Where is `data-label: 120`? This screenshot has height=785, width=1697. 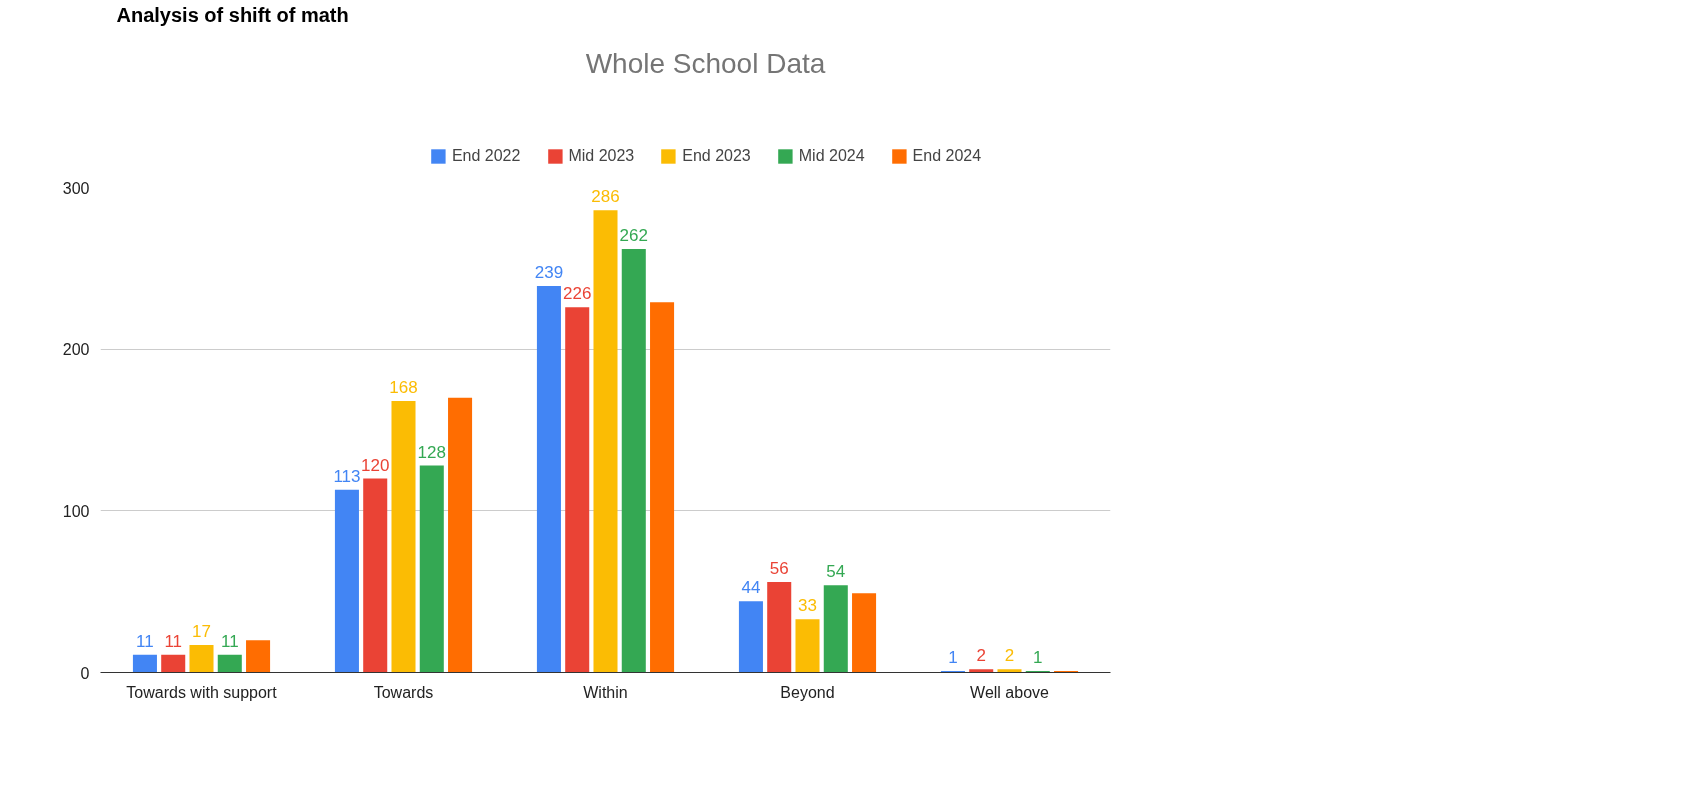
data-label: 120 is located at coordinates (375, 465).